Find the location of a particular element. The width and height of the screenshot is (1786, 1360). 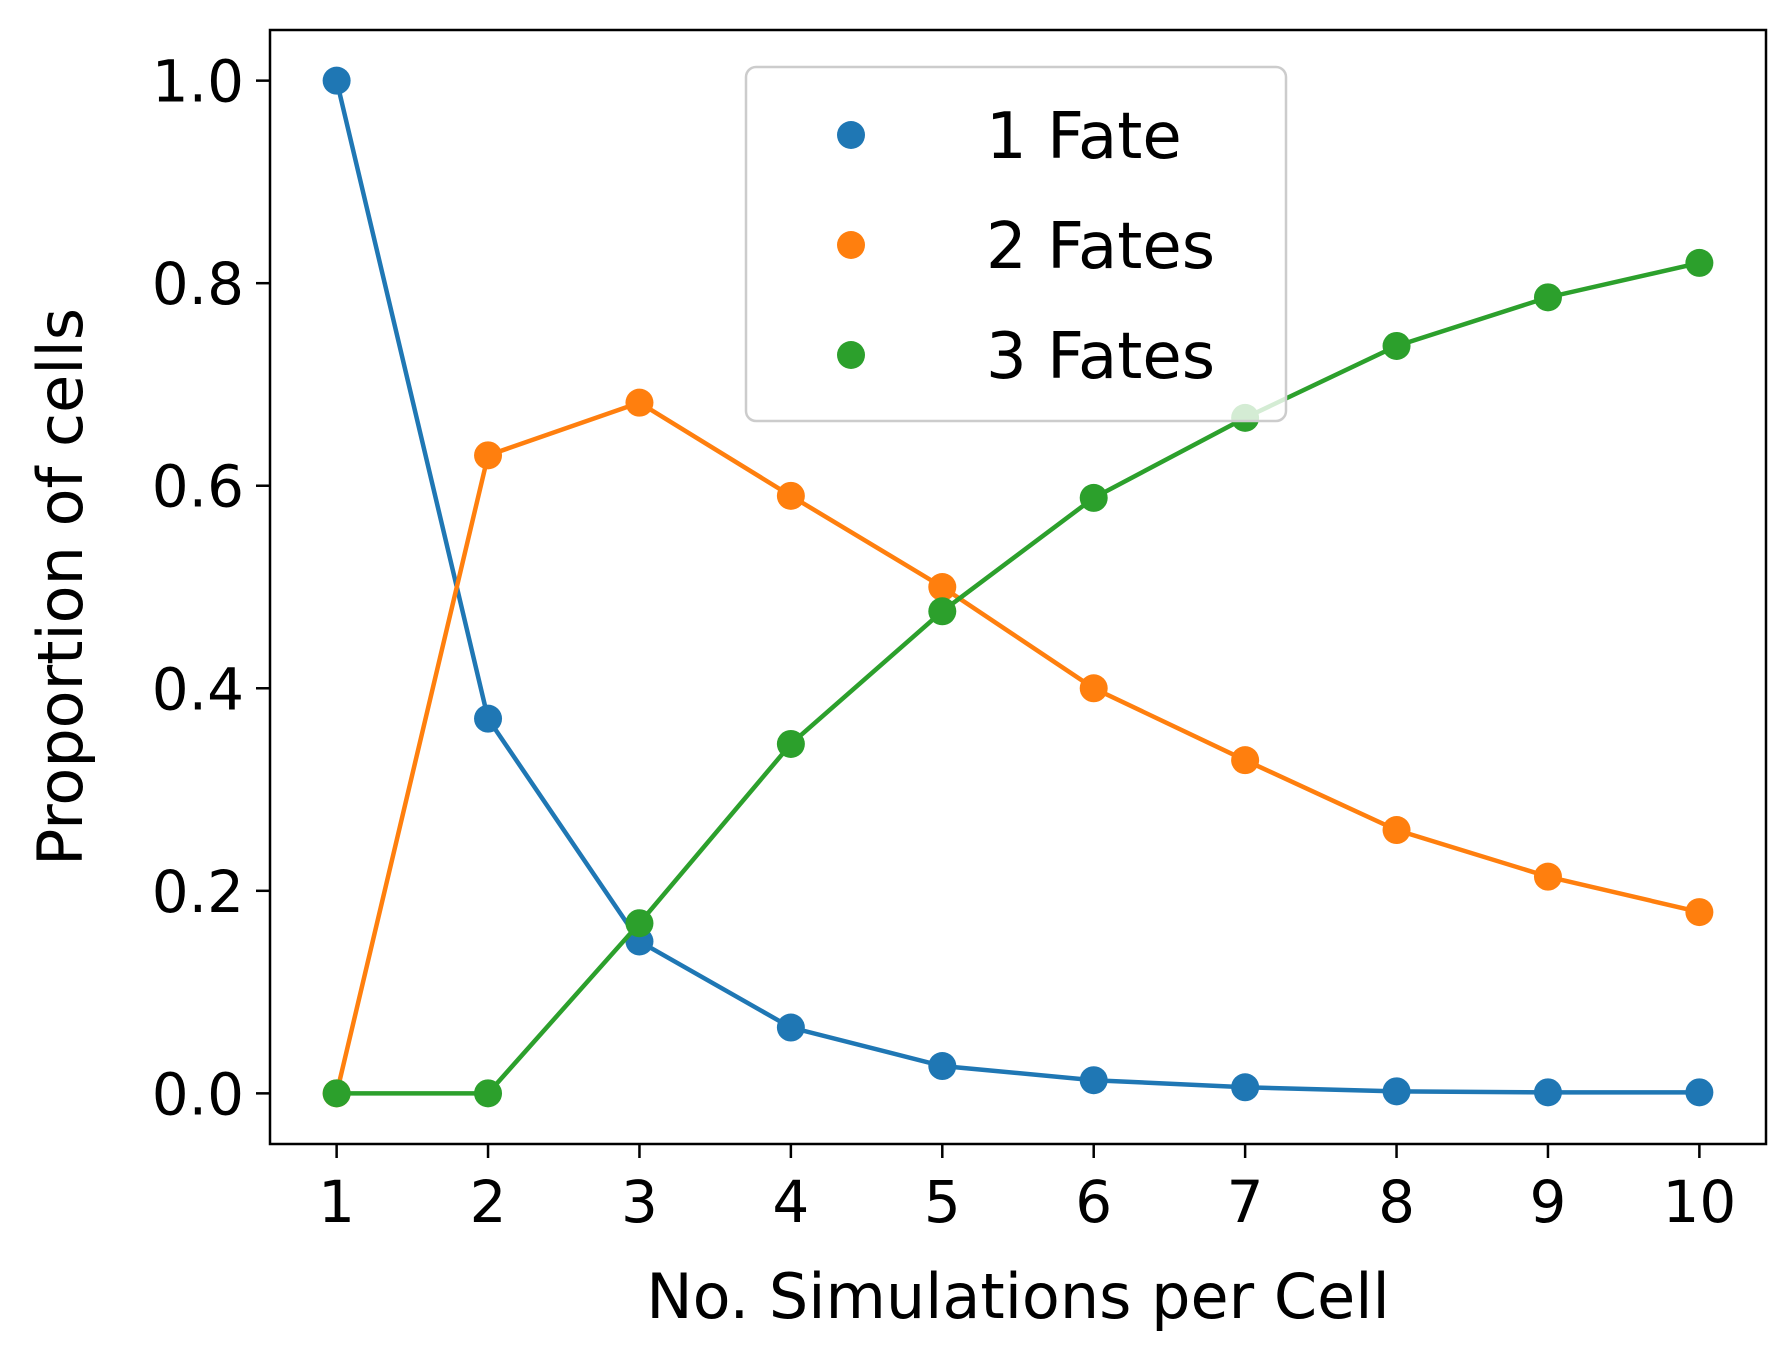

legend: 1 Fate 2 Fates 3 Fates is located at coordinates (1016, 244).